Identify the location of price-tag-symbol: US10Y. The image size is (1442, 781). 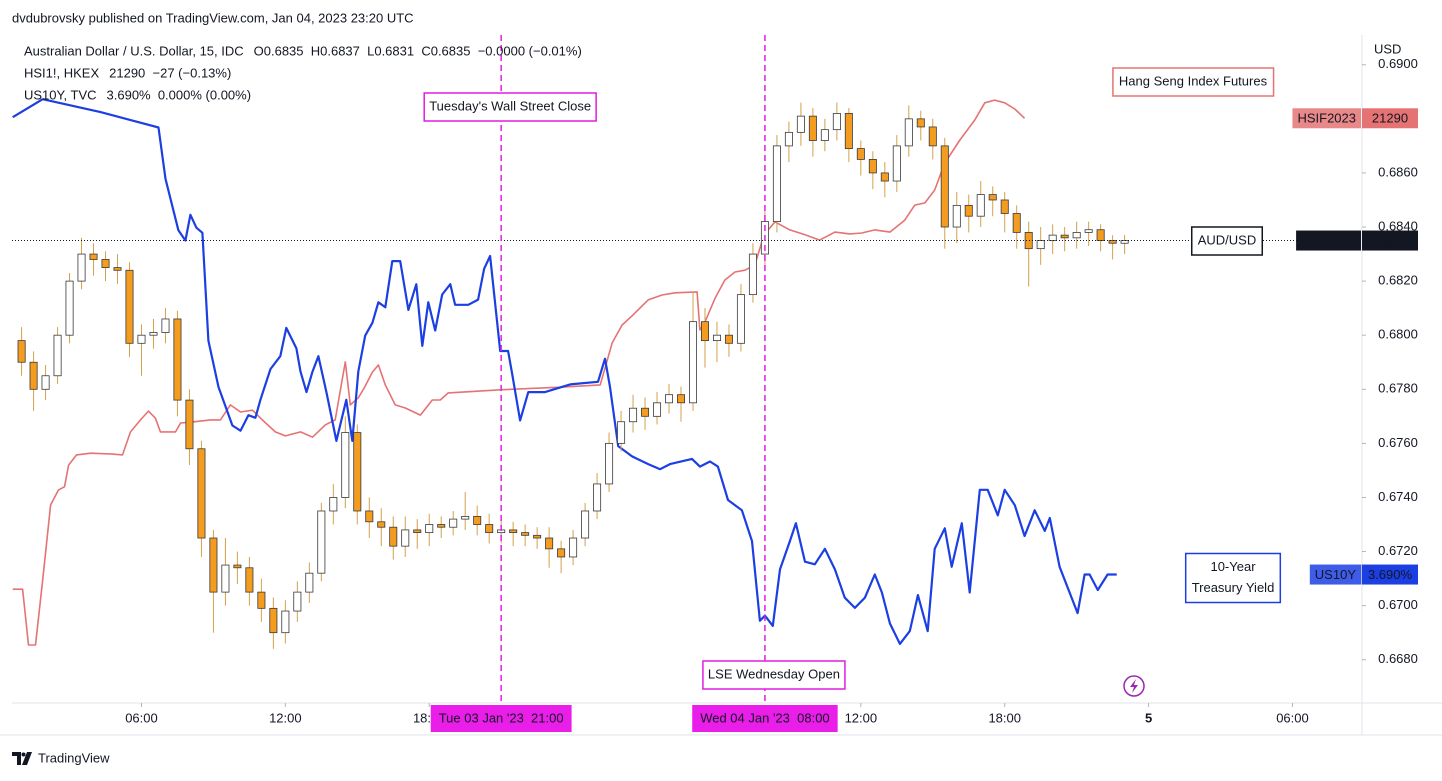
(1336, 574).